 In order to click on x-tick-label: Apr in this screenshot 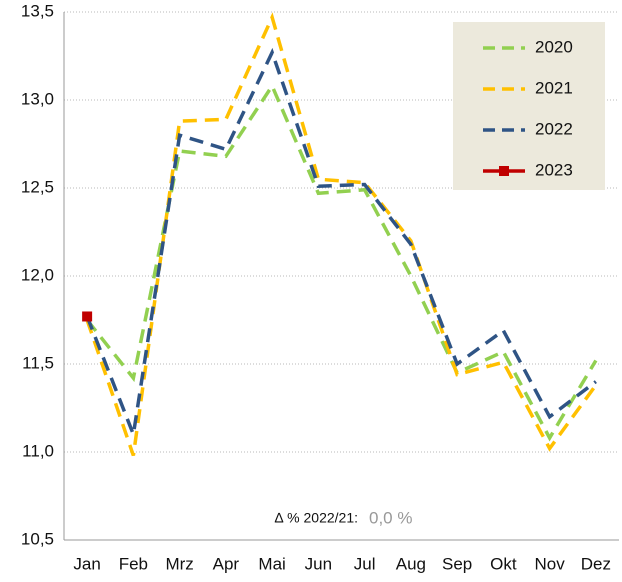, I will do `click(226, 563)`.